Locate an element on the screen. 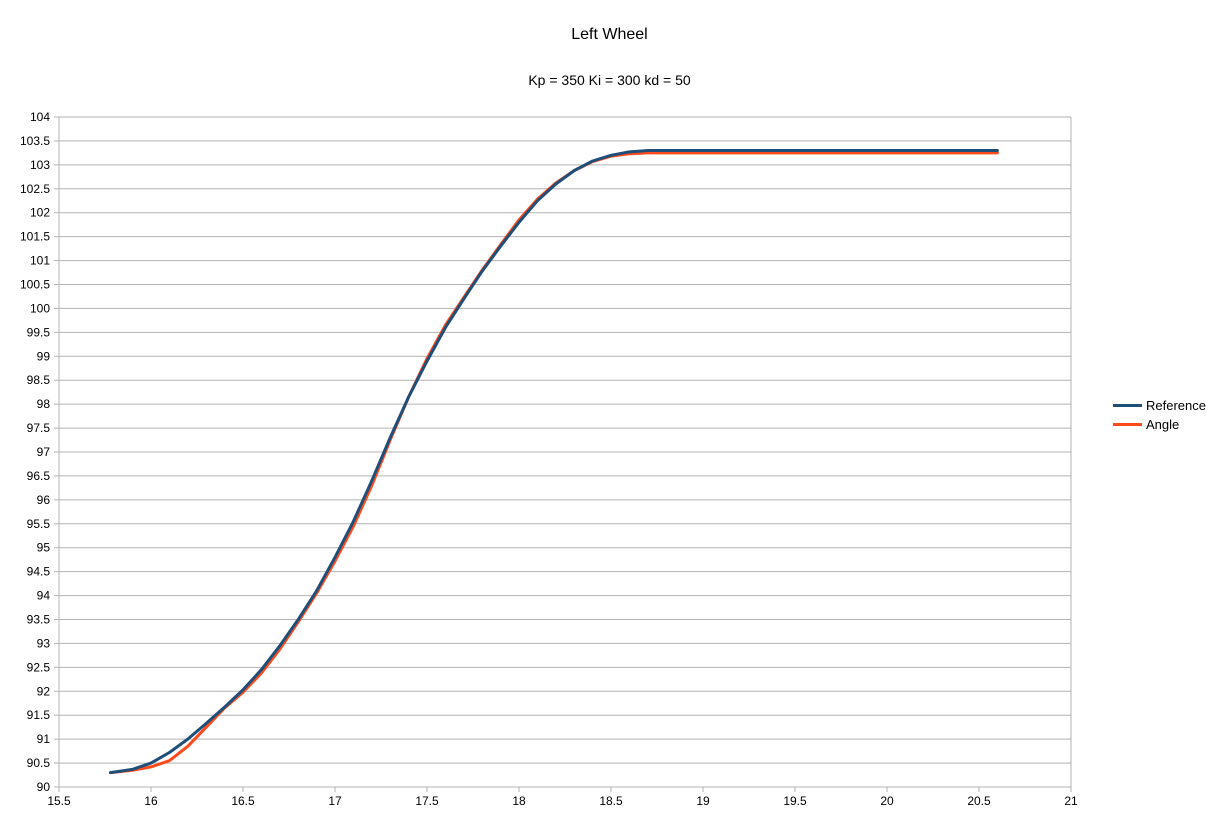  y-tick-label: 95 is located at coordinates (44, 548).